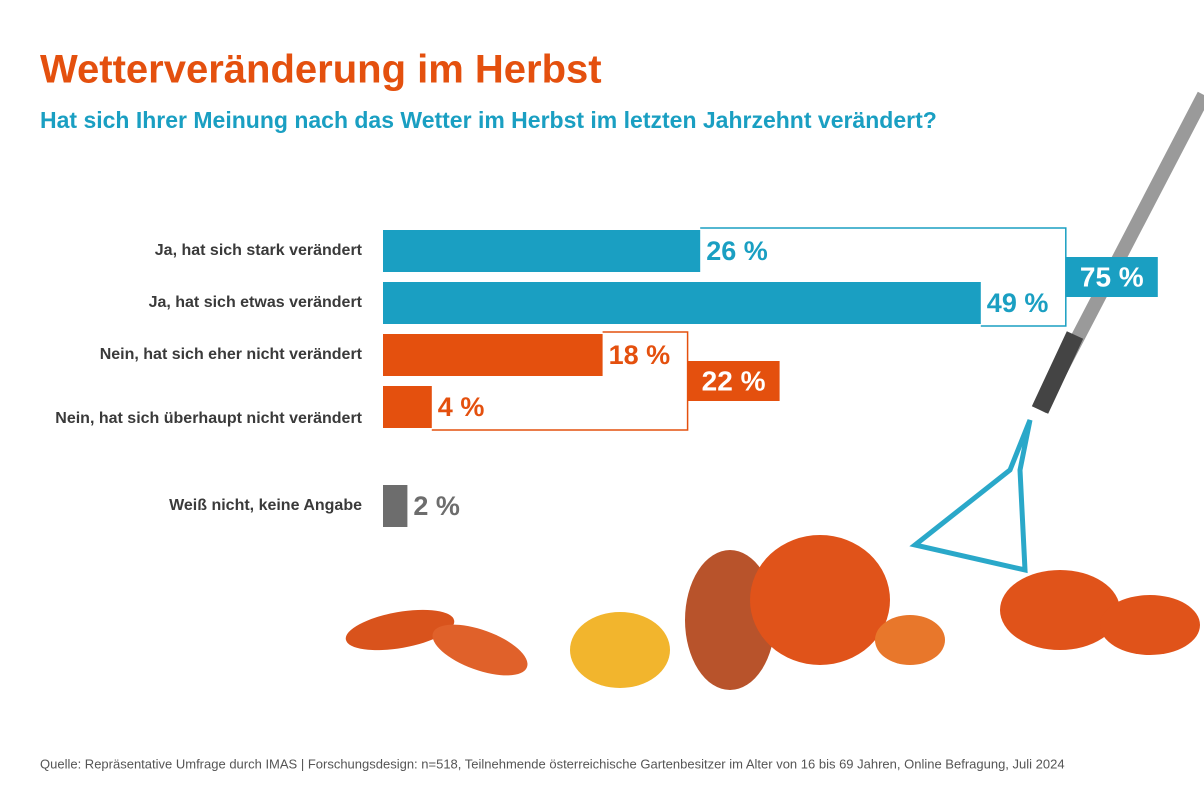 Image resolution: width=1204 pixels, height=803 pixels. Describe the element at coordinates (208, 418) in the screenshot. I see `category-label: Nein, hat sich überhaupt nicht verändert` at that location.